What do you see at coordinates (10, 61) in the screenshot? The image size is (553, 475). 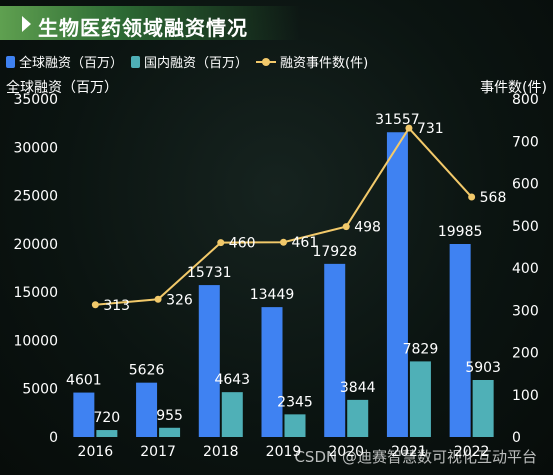 I see `legend-swatch-global` at bounding box center [10, 61].